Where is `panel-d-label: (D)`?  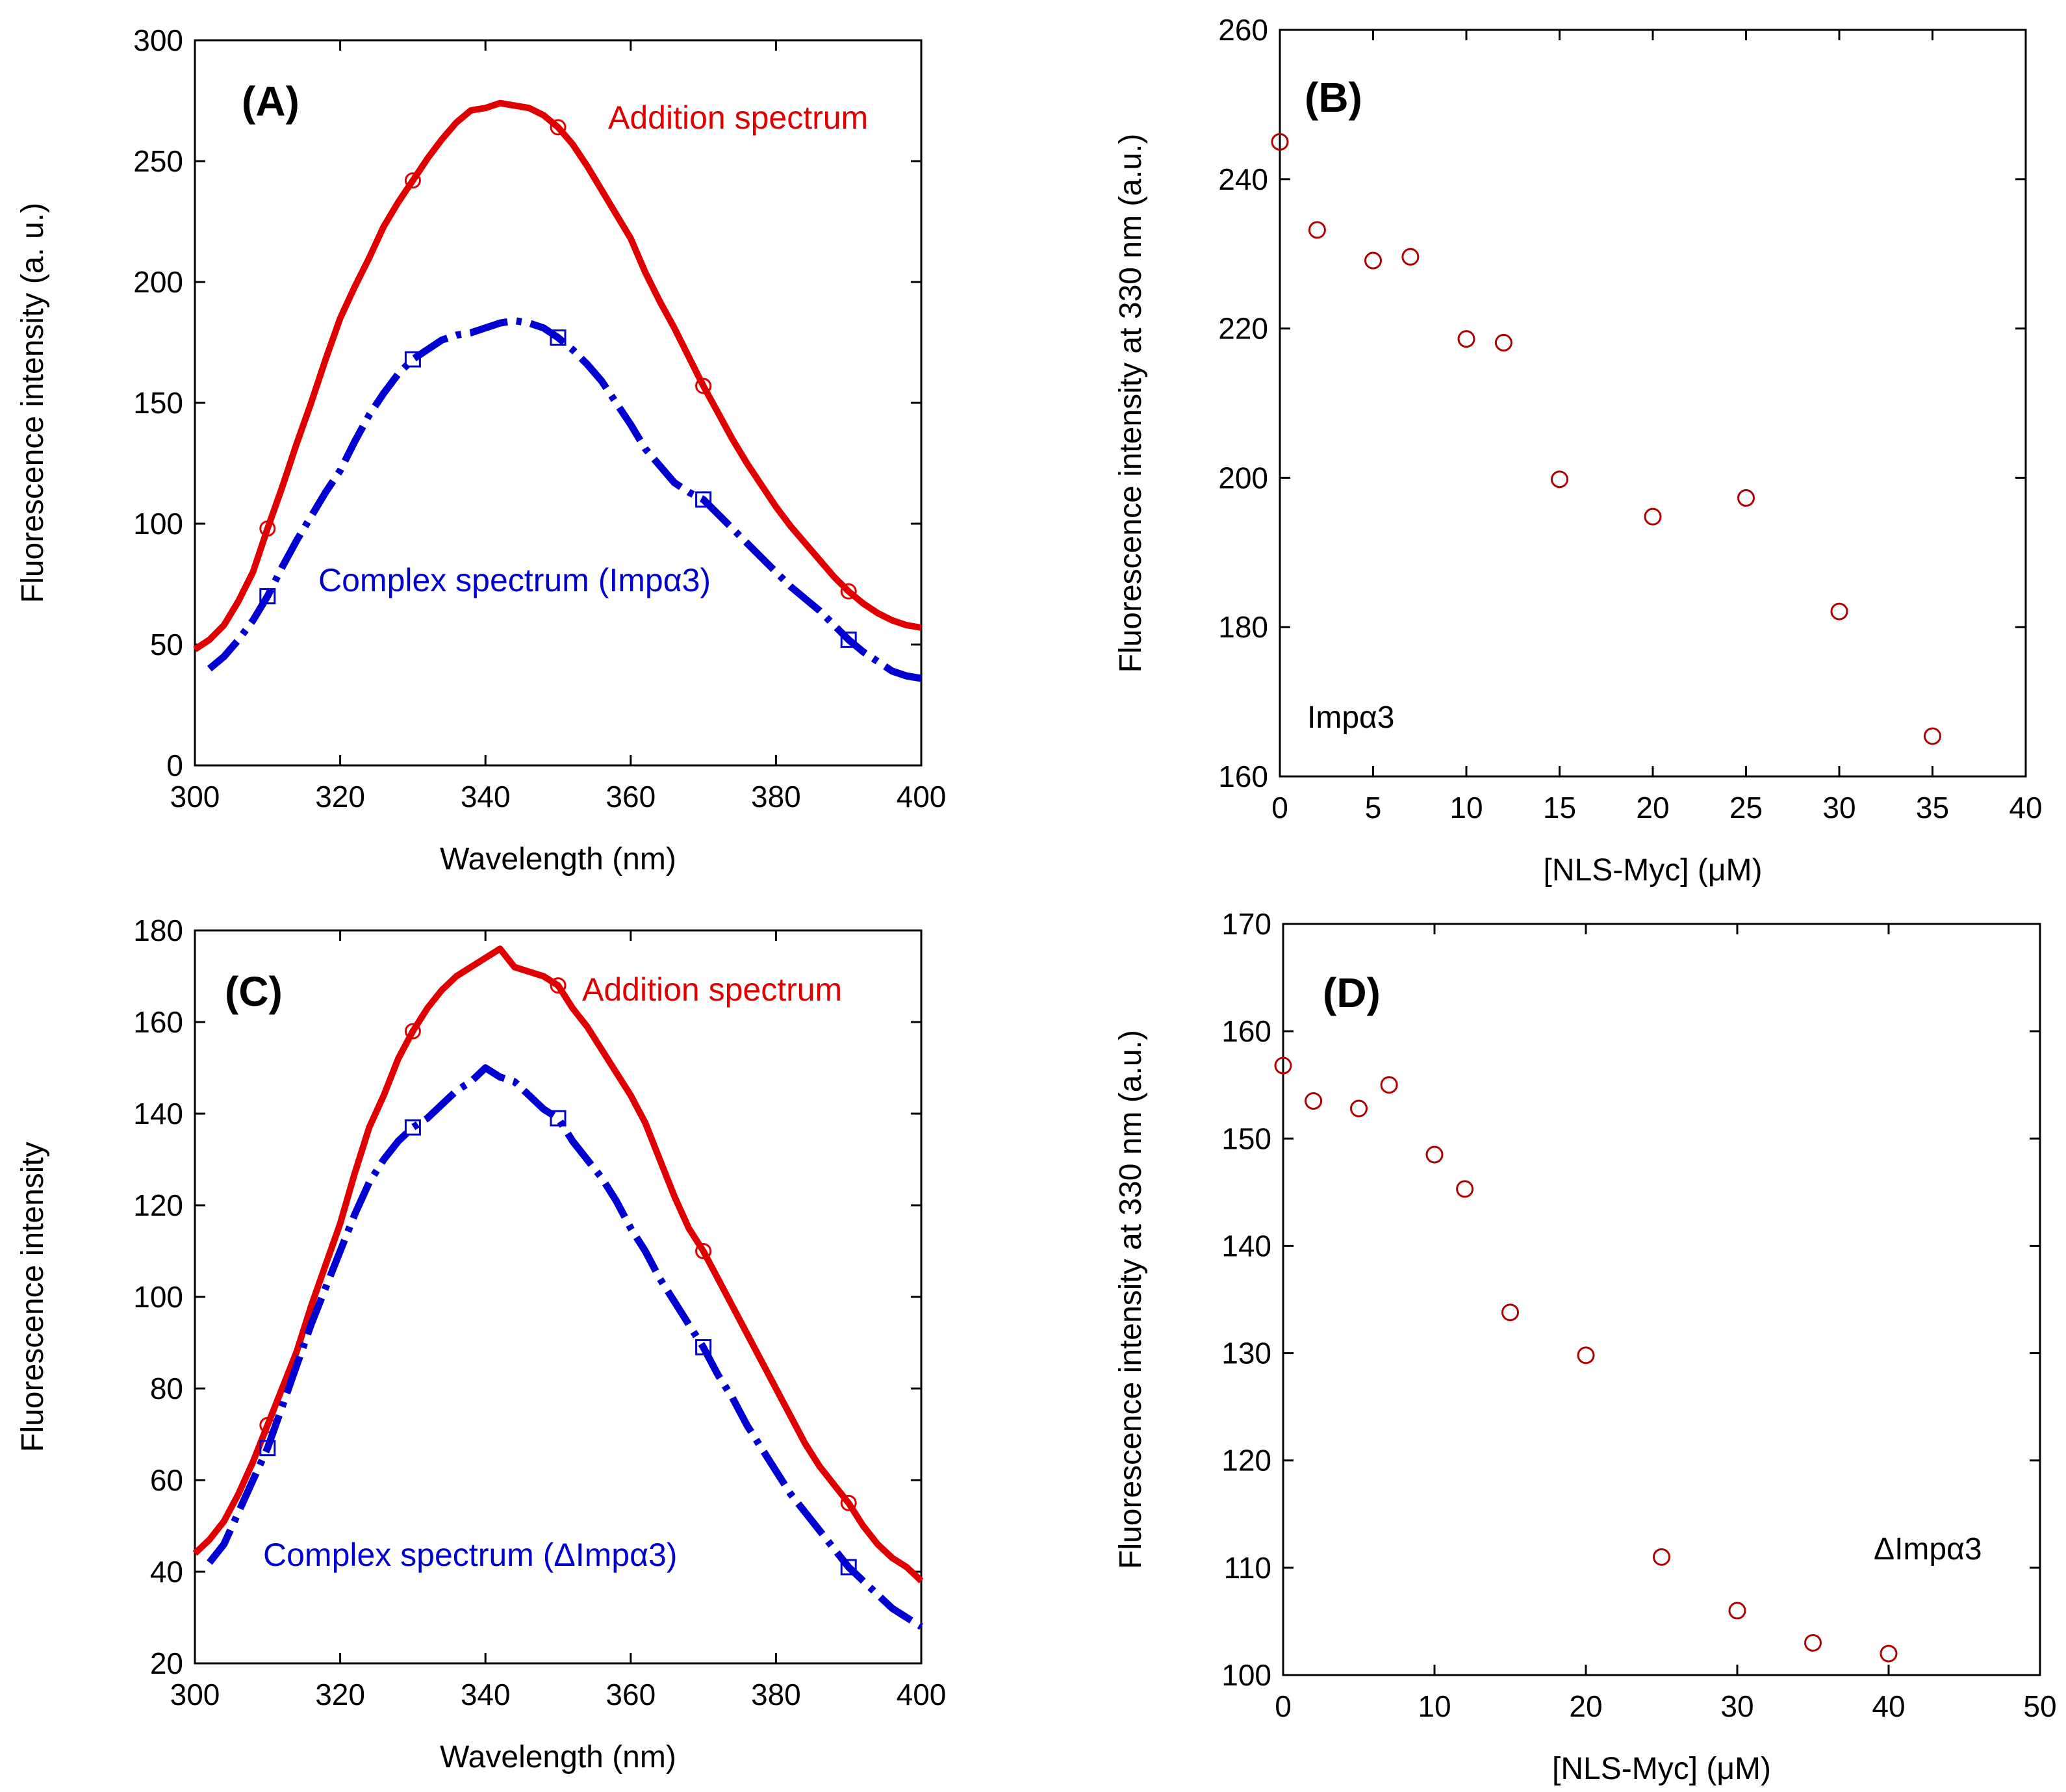
panel-d-label: (D) is located at coordinates (1352, 992).